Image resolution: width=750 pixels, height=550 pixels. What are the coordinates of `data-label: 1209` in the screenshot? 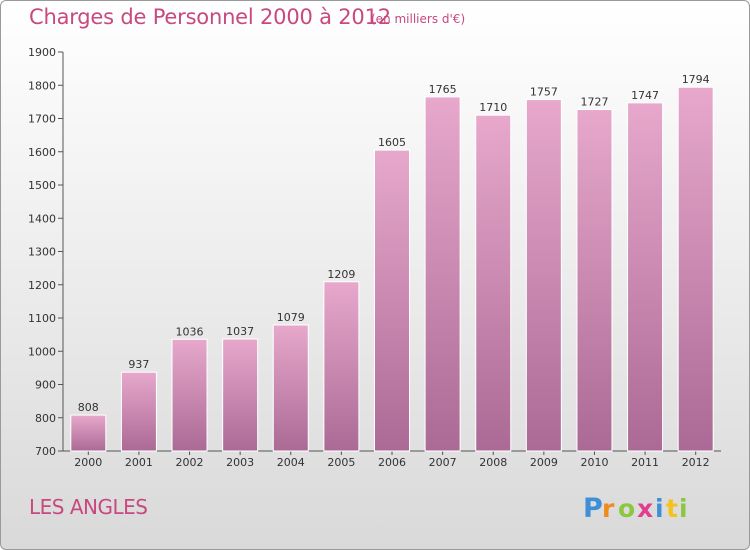 It's located at (341, 274).